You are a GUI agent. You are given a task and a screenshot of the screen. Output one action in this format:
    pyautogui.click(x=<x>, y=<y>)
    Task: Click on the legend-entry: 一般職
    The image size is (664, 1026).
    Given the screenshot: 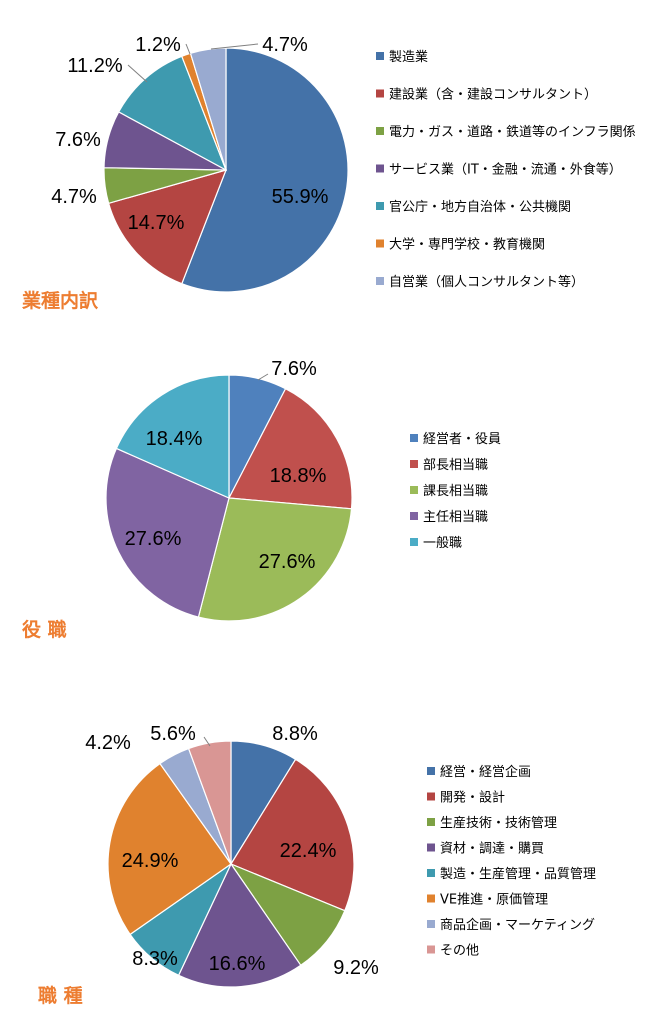 What is the action you would take?
    pyautogui.click(x=442, y=543)
    